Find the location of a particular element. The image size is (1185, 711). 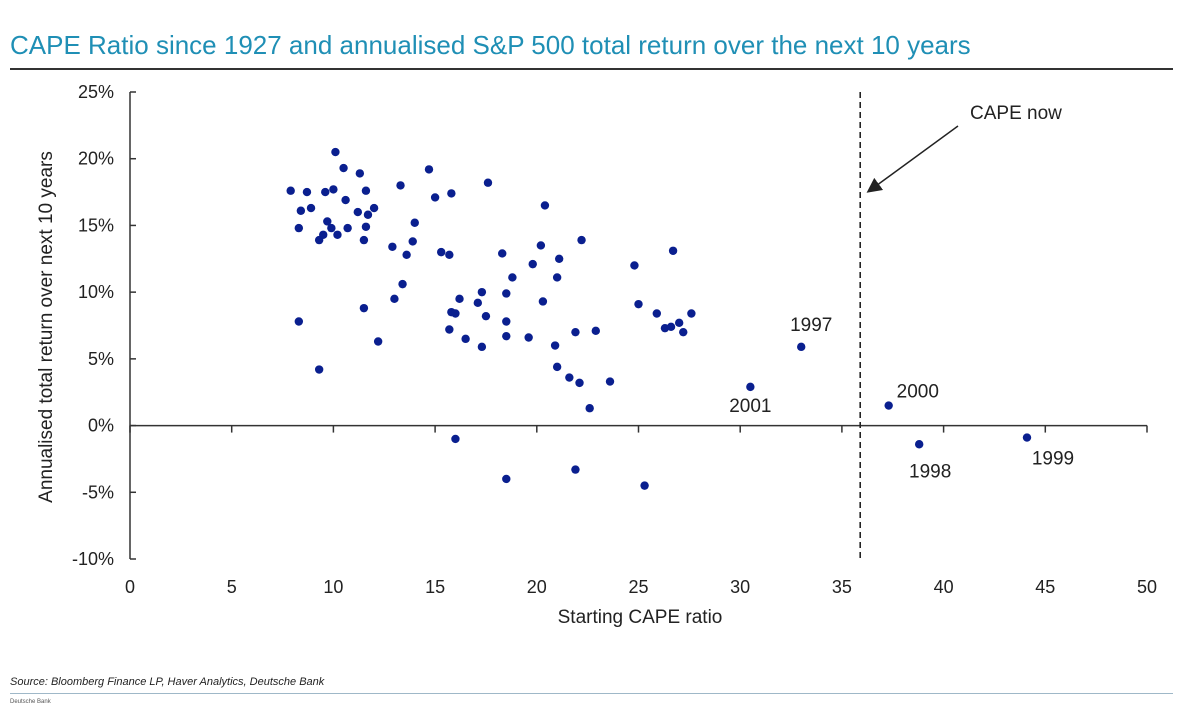

x-tick-label: 25 is located at coordinates (638, 587).